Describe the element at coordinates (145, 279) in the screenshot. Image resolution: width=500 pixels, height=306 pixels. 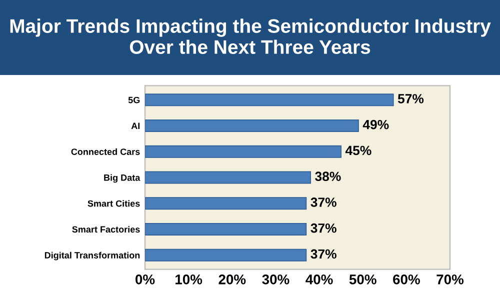
I see `x-tick-label: 0%` at that location.